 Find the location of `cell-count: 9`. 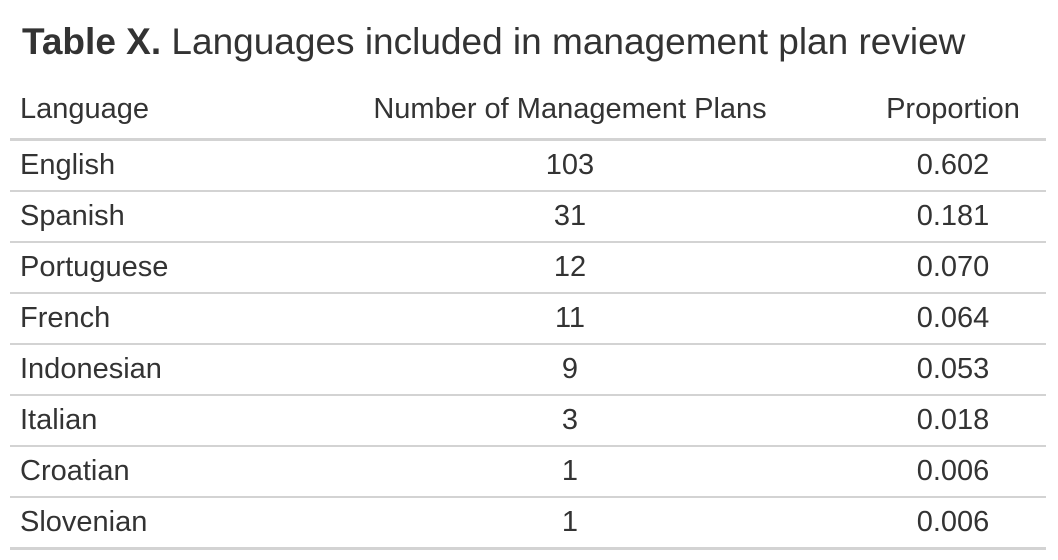

cell-count: 9 is located at coordinates (570, 370).